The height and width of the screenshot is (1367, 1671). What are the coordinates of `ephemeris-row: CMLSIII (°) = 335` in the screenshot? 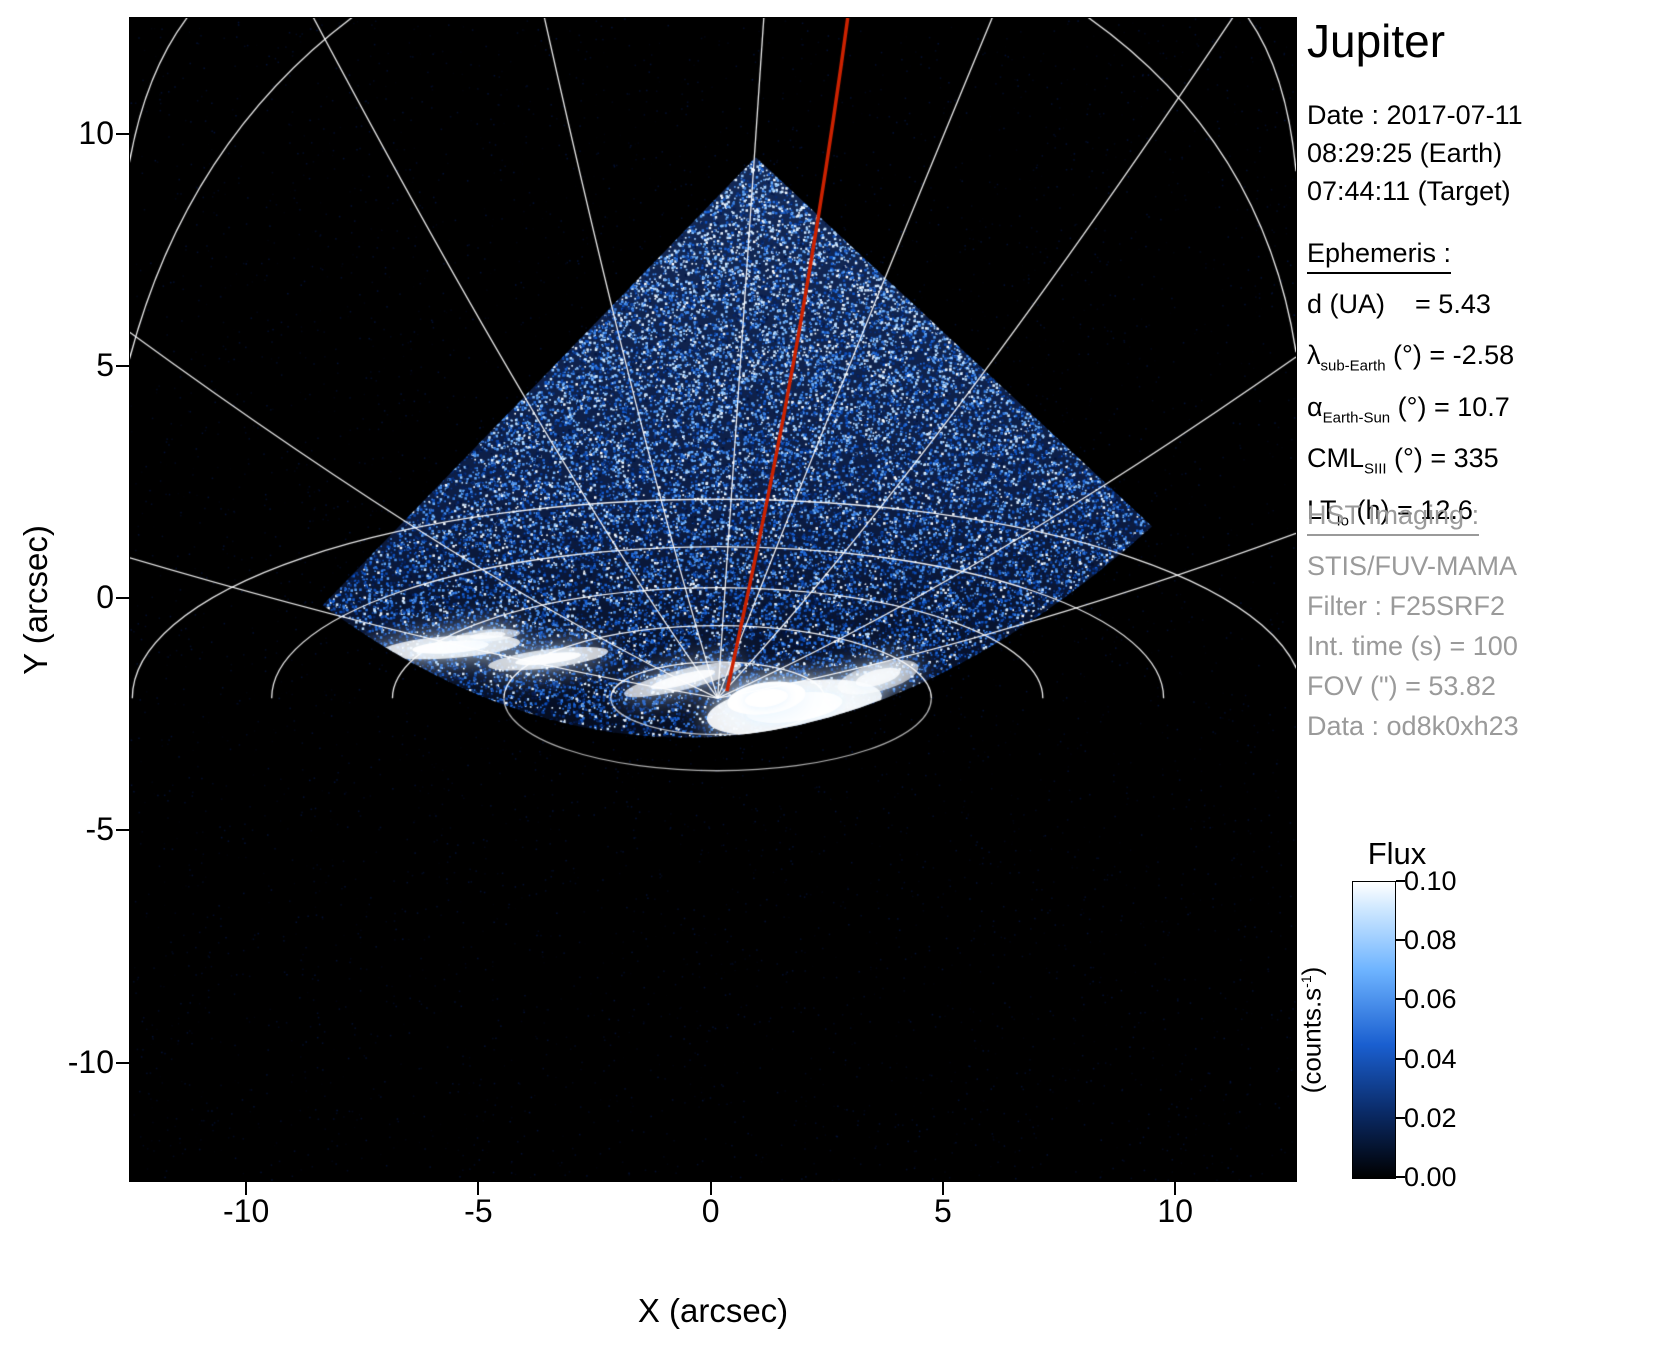 It's located at (1403, 460).